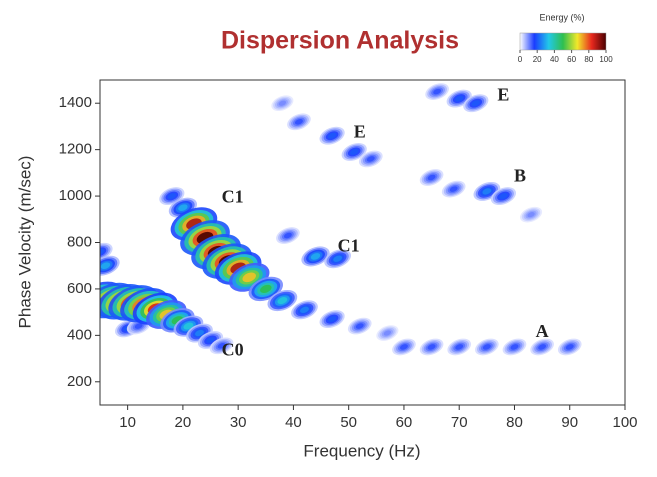 Image resolution: width=657 pixels, height=477 pixels. Describe the element at coordinates (571, 59) in the screenshot. I see `colorbar-tick-label: 60` at that location.